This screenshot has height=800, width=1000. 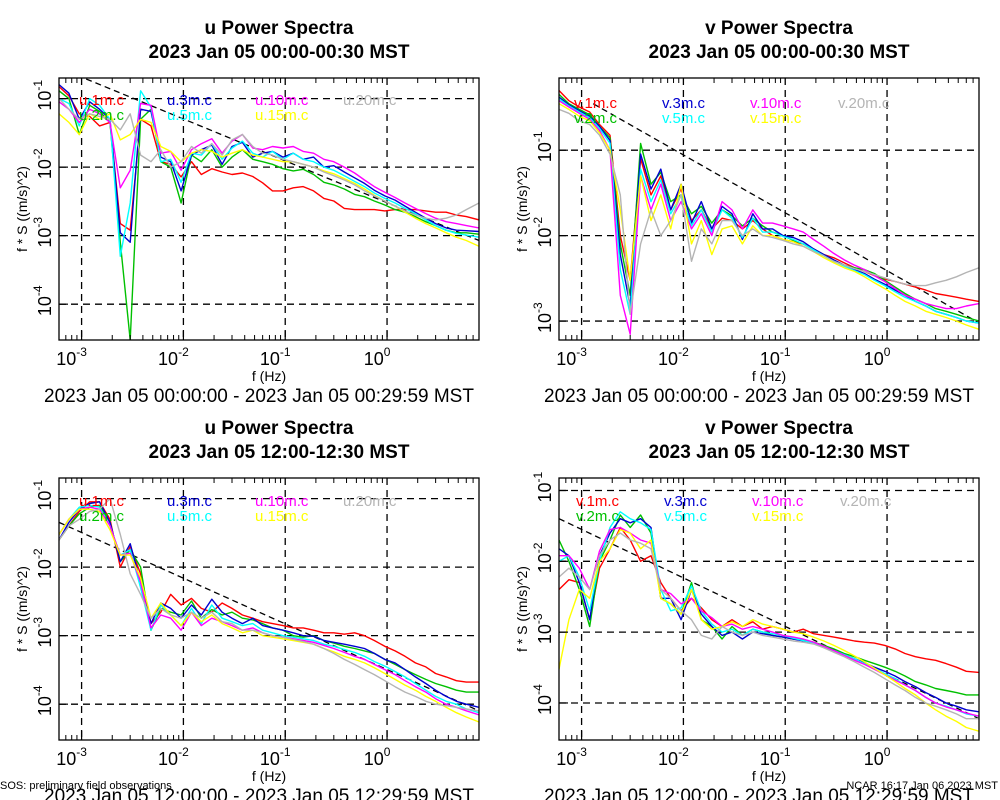 What do you see at coordinates (183, 352) in the screenshot?
I see `x-tick-exponent: -2` at bounding box center [183, 352].